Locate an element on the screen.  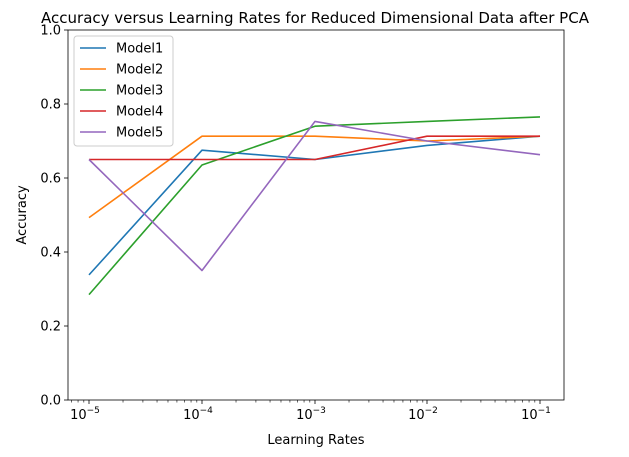
x-axis-ticks: 10⁻⁵ 10⁻⁴ 10⁻³ 10⁻² 10⁻¹ is located at coordinates (310, 411).